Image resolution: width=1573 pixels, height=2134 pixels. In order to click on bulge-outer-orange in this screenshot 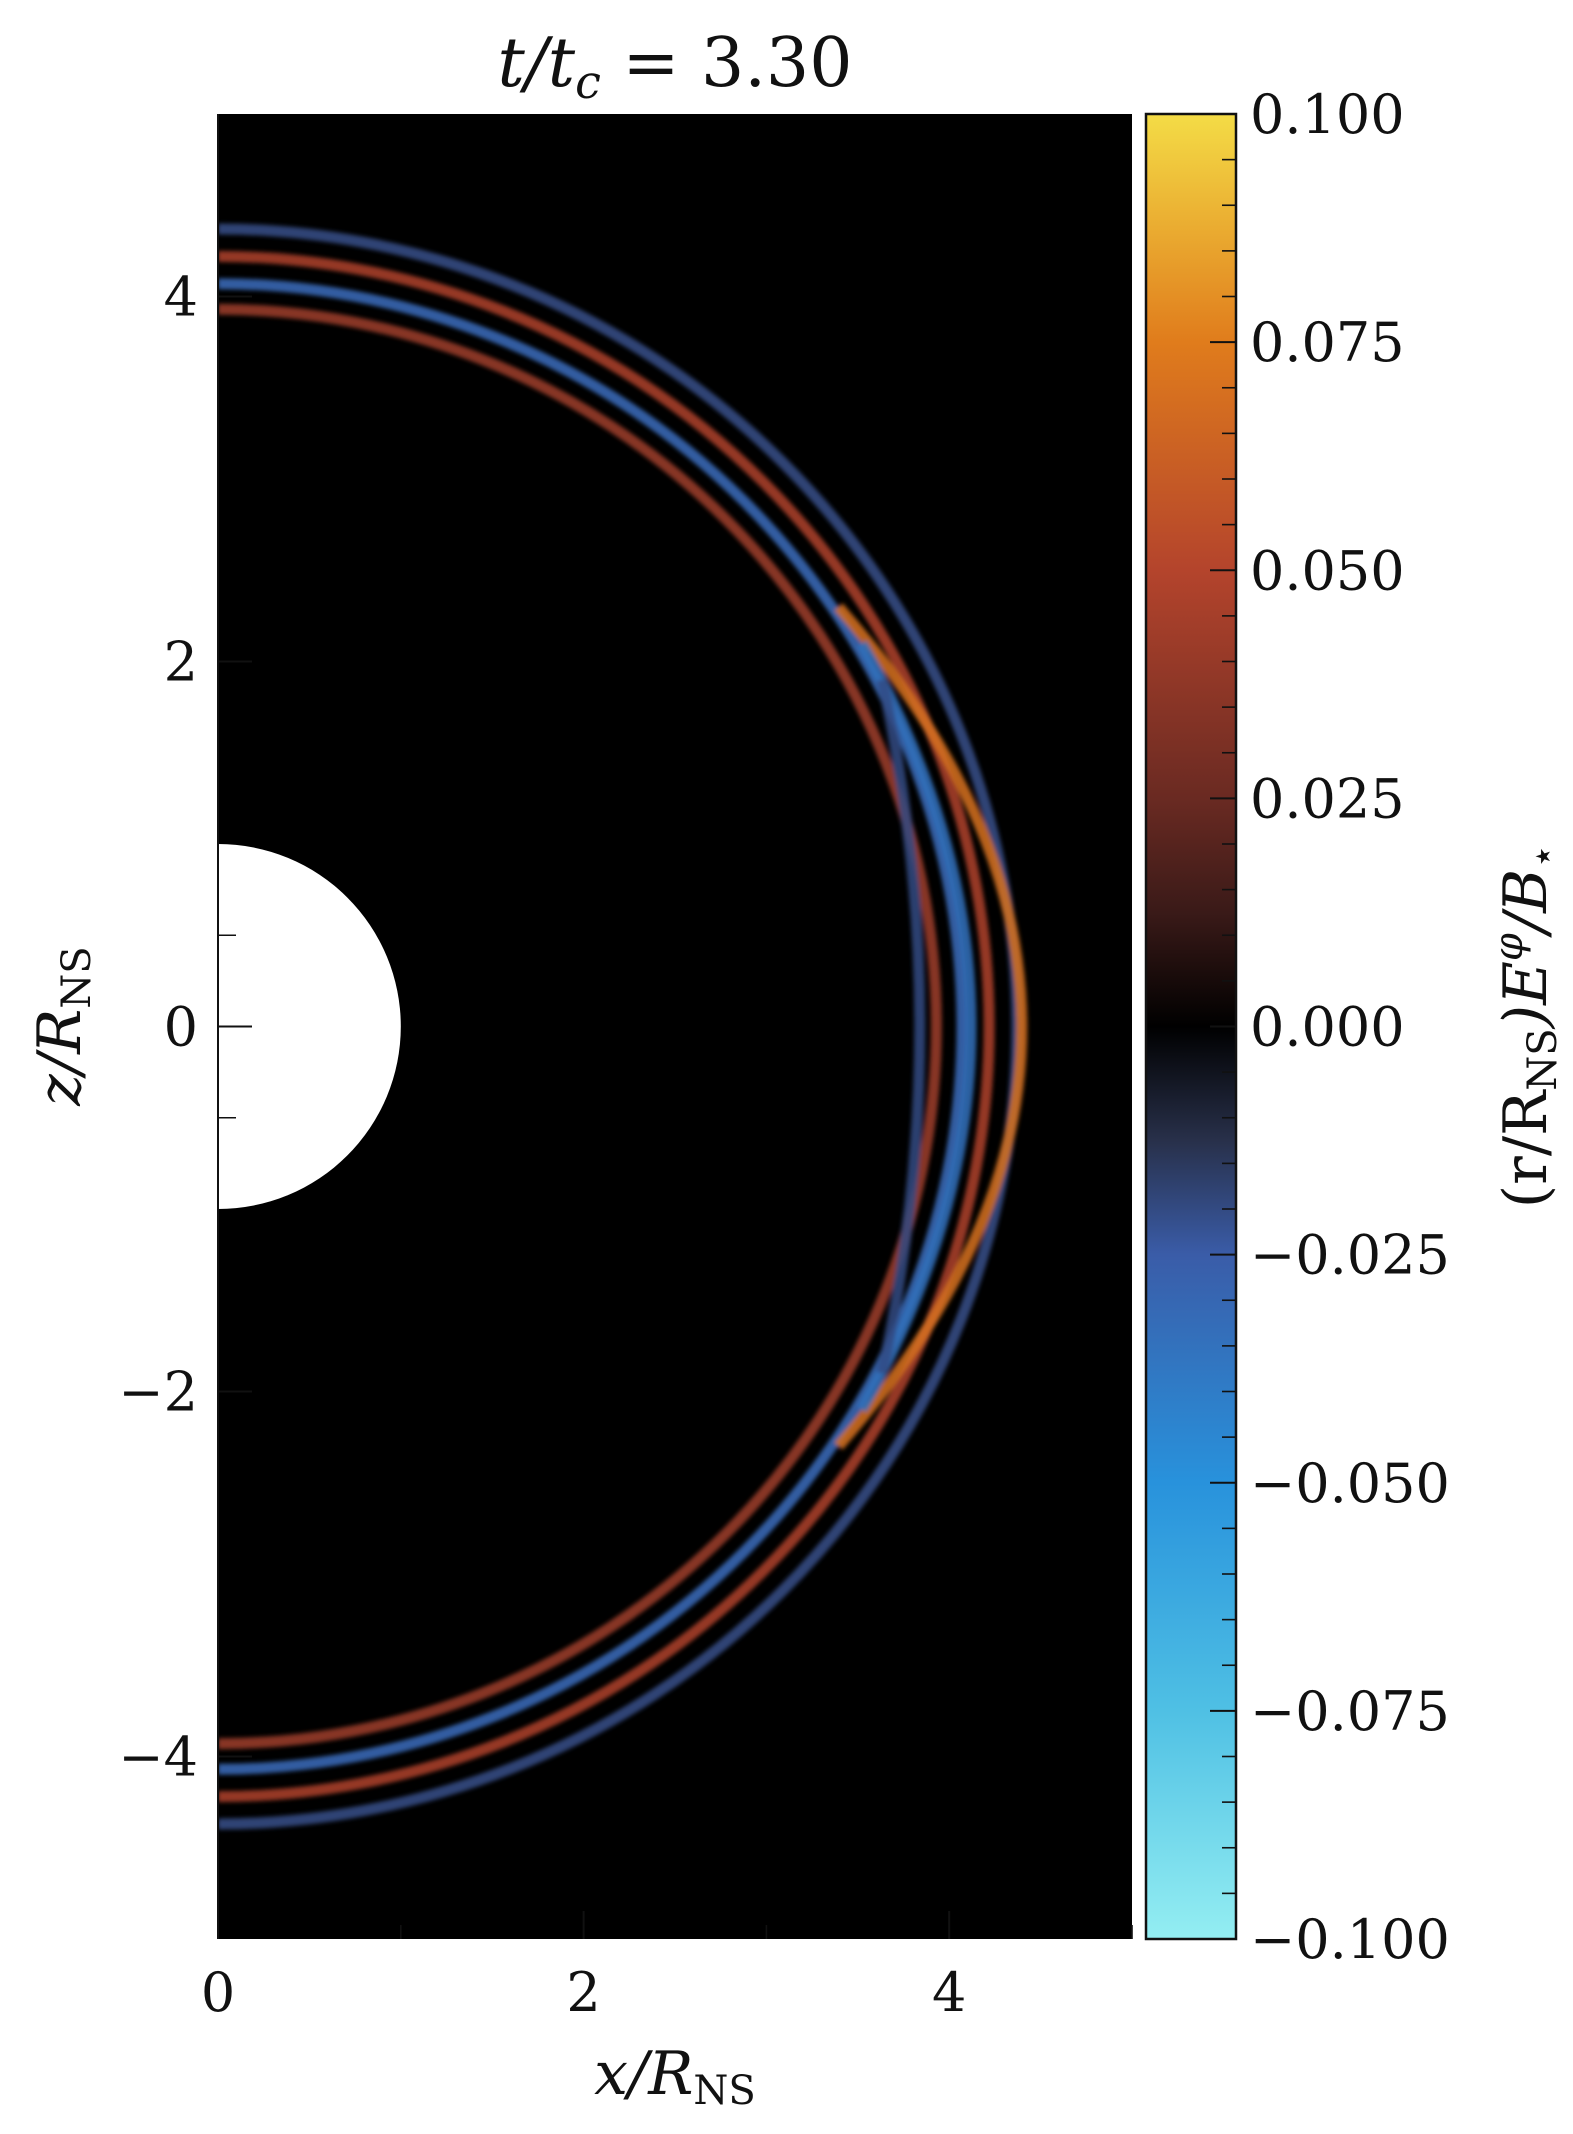, I will do `click(931, 1026)`.